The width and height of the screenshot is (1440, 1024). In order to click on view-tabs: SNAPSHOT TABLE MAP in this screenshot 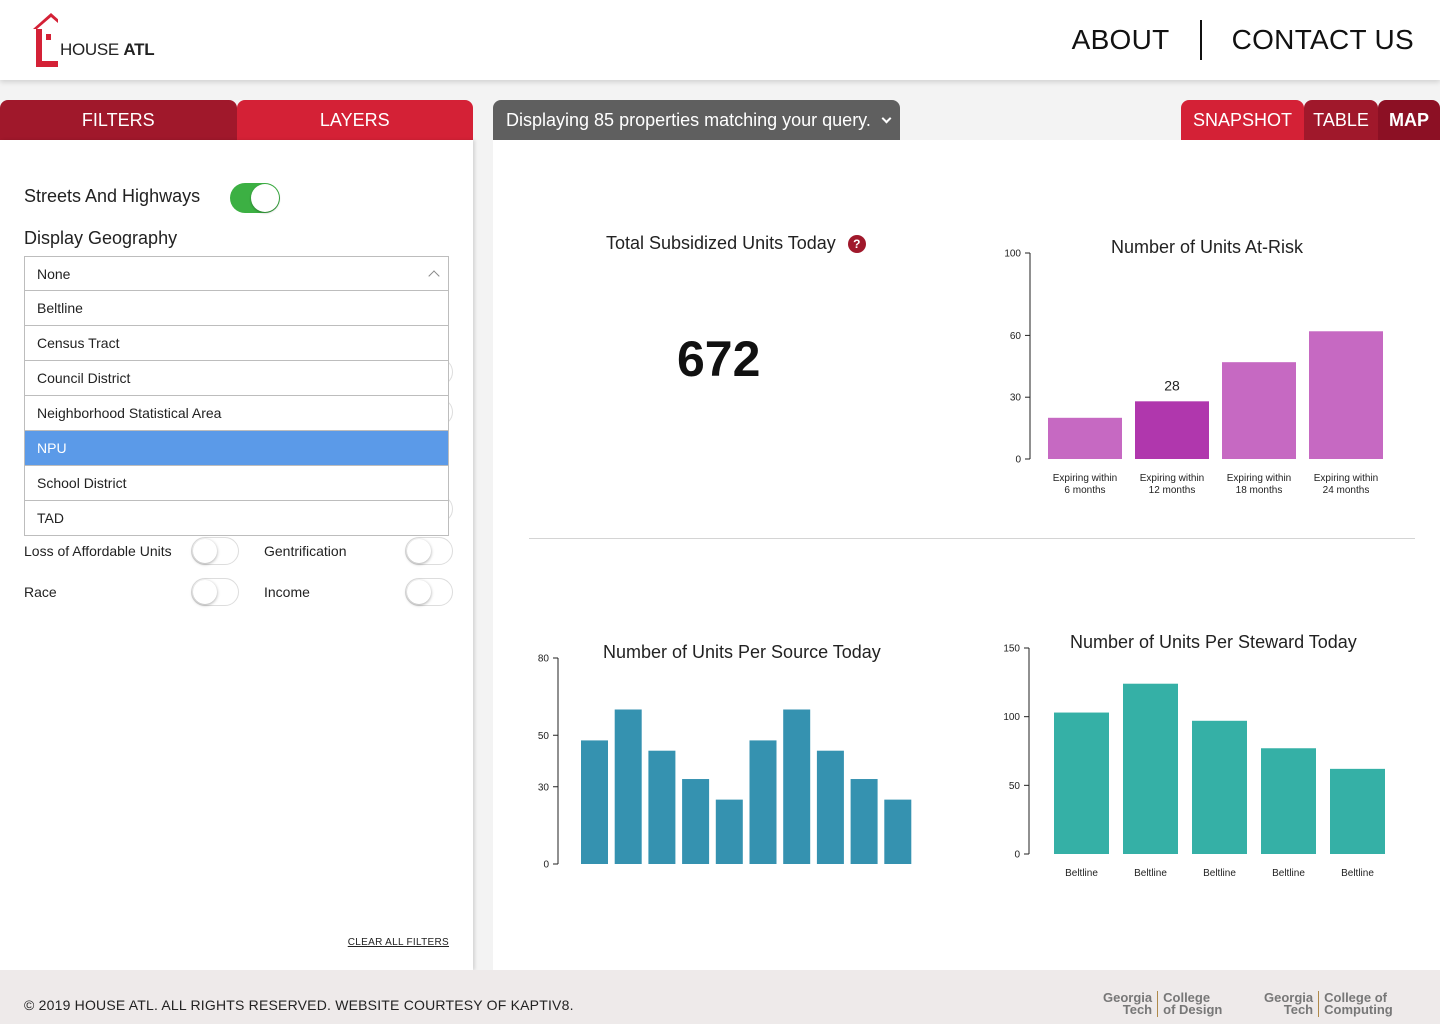, I will do `click(1310, 120)`.